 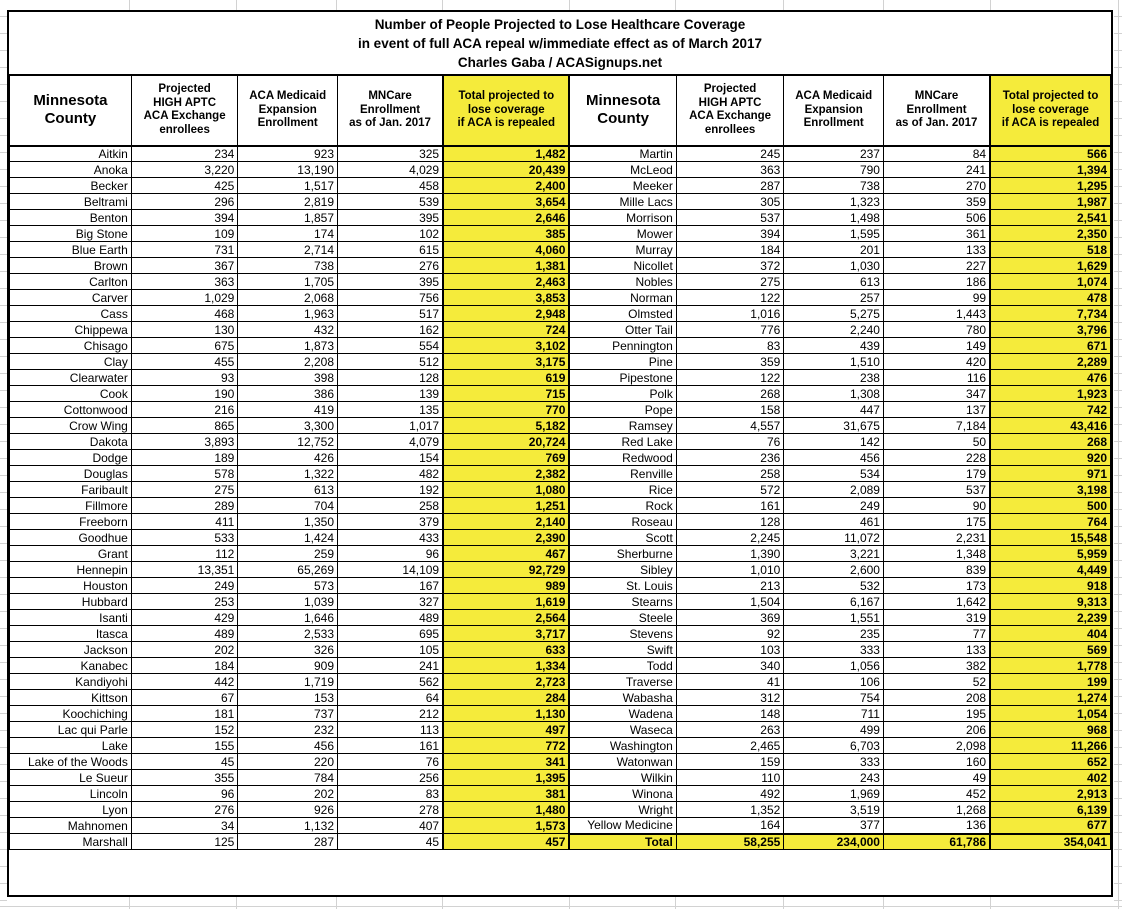 I want to click on table-row: Waseca 263 499 206 968, so click(x=841, y=729).